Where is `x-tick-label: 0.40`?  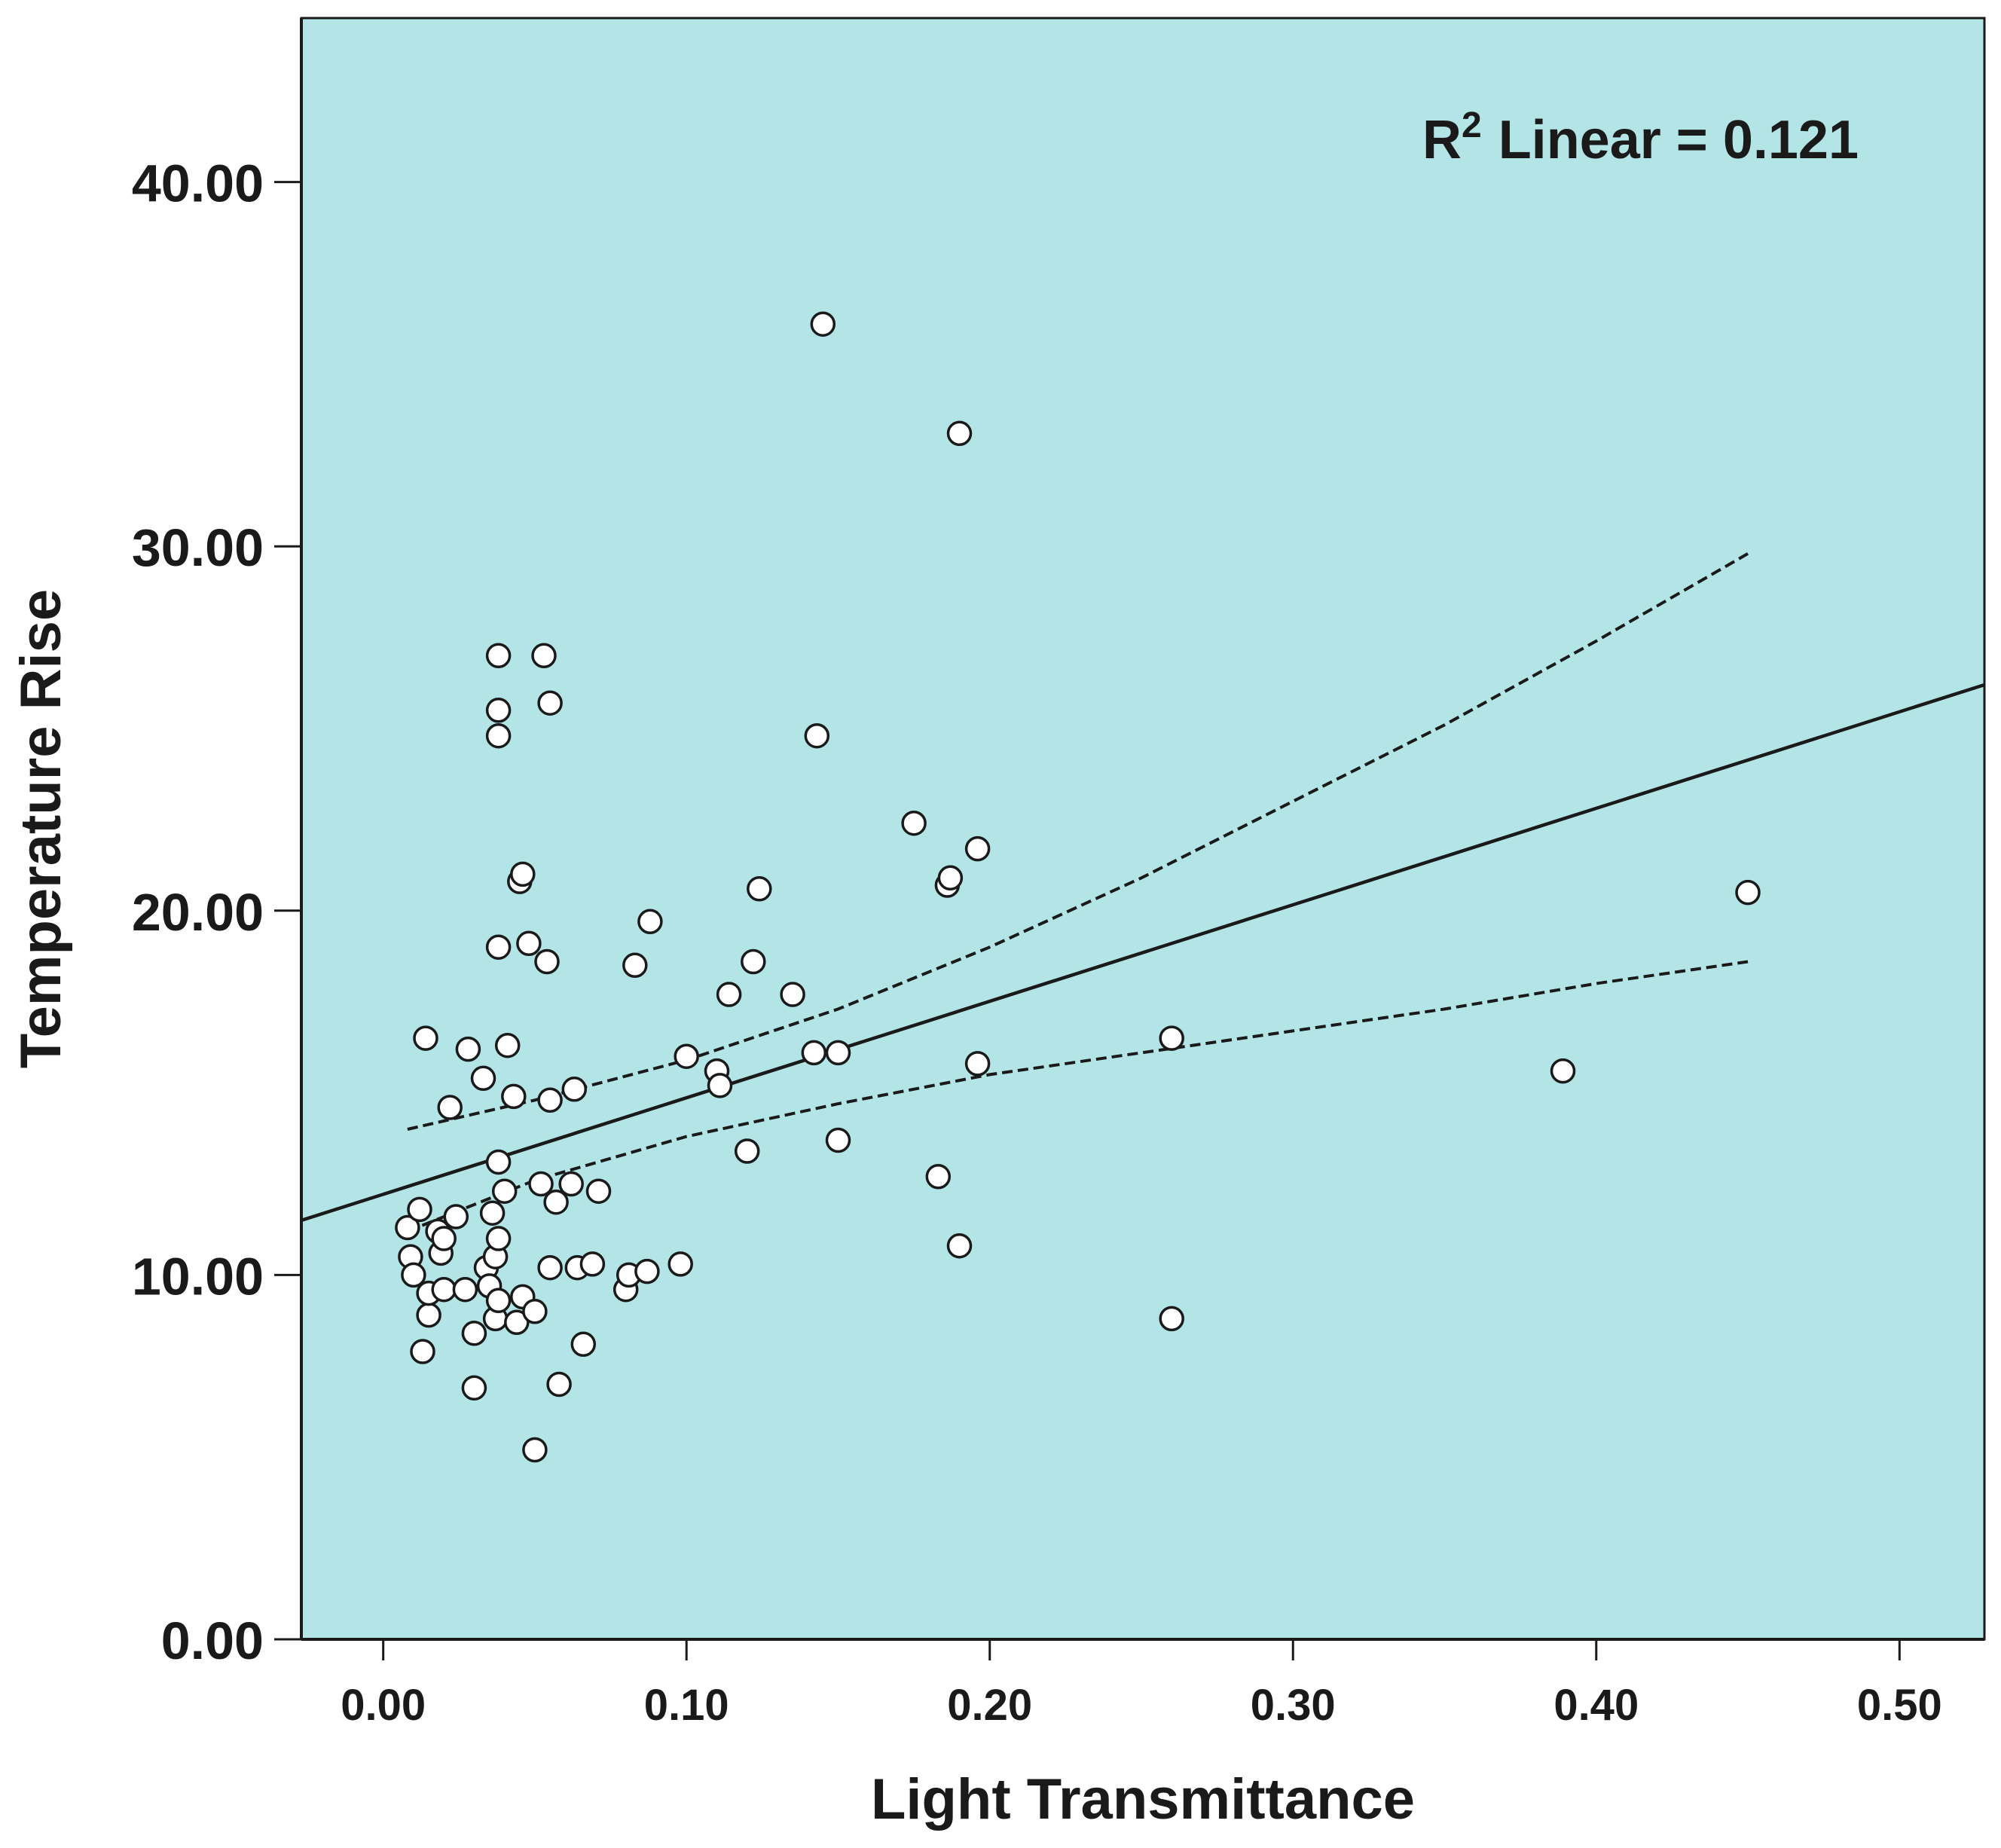 x-tick-label: 0.40 is located at coordinates (1596, 1705).